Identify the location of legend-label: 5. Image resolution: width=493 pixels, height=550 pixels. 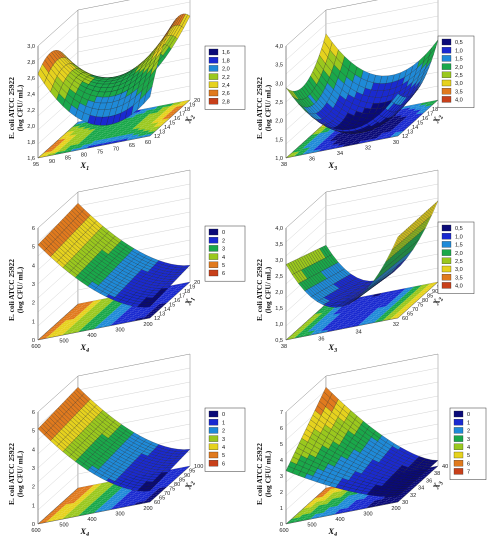
(223, 266).